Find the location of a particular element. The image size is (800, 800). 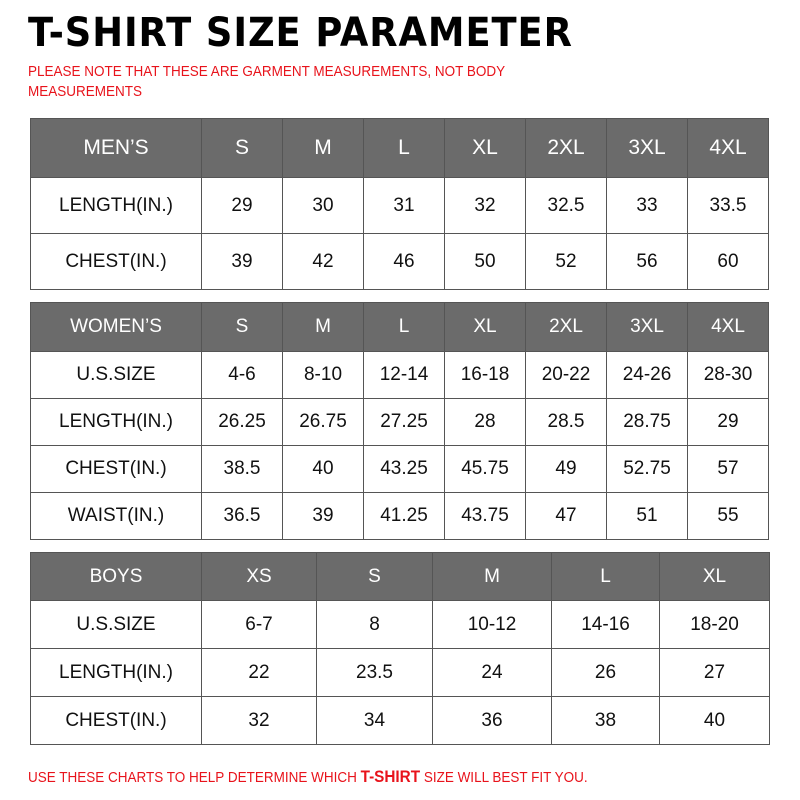

size-header-cell: XS is located at coordinates (259, 576).